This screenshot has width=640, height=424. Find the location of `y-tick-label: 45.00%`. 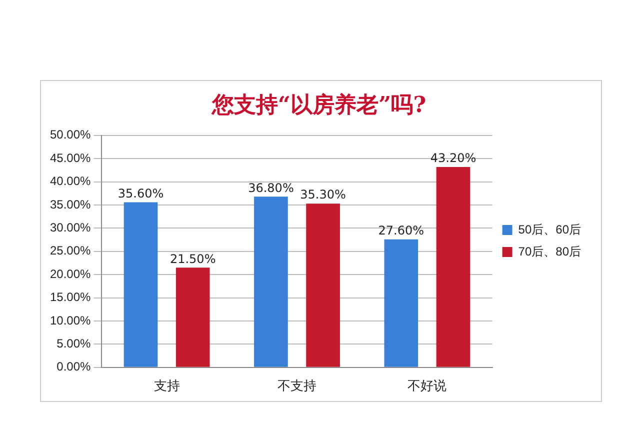

y-tick-label: 45.00% is located at coordinates (71, 157).